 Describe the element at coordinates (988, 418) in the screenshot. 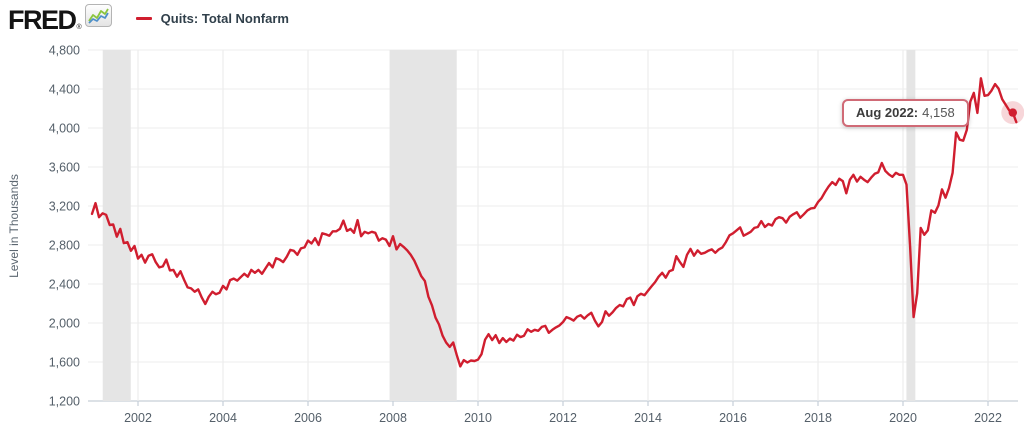

I see `x-tick-label: 2022` at that location.